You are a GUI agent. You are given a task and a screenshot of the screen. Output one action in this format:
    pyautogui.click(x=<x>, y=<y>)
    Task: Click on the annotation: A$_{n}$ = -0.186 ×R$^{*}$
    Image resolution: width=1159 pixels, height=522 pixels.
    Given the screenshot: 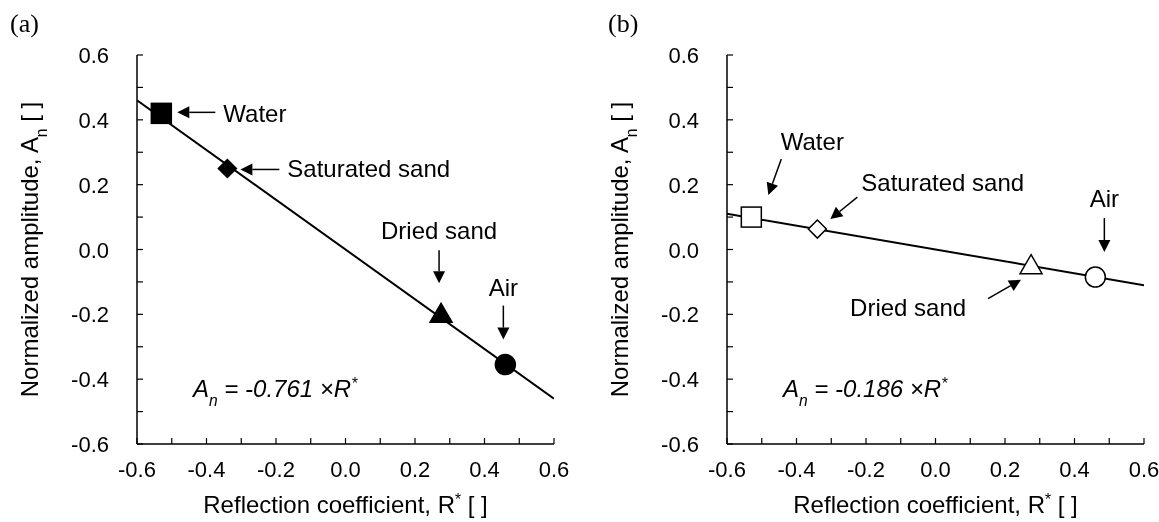 What is the action you would take?
    pyautogui.click(x=865, y=391)
    